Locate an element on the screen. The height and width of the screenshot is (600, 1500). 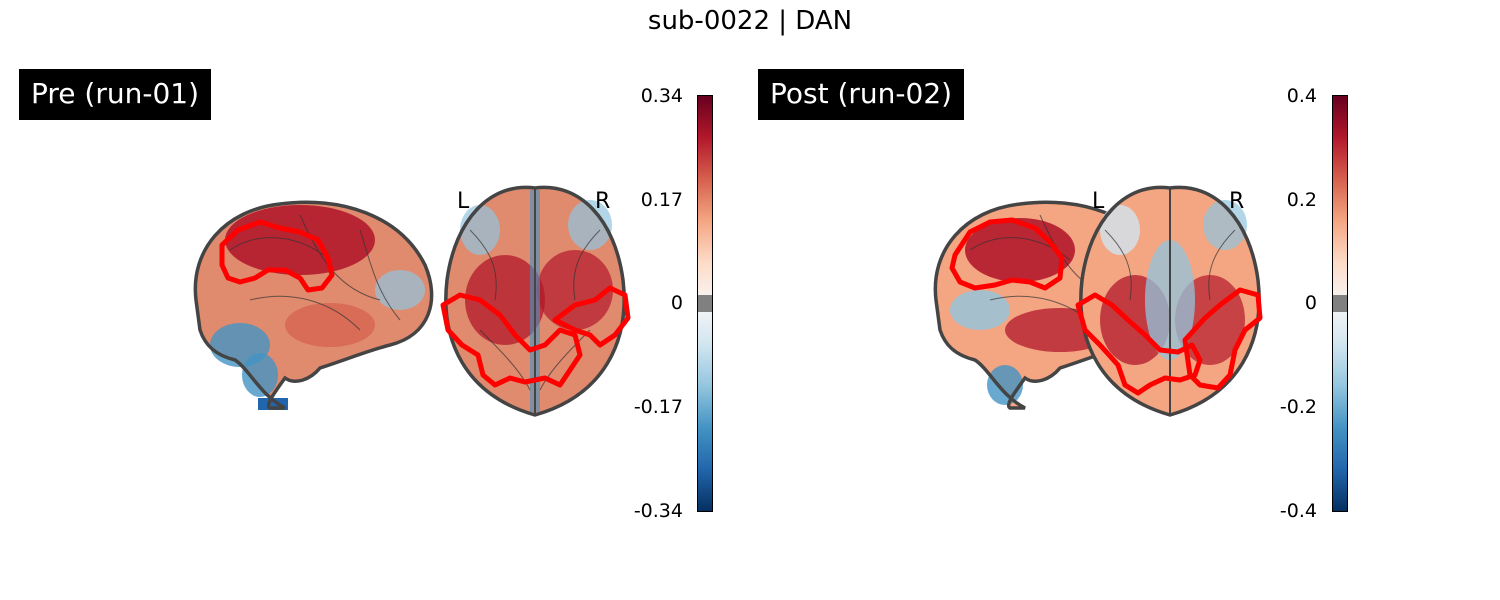
colorbar-tick-pre-2: 0.17 is located at coordinates (661, 200).